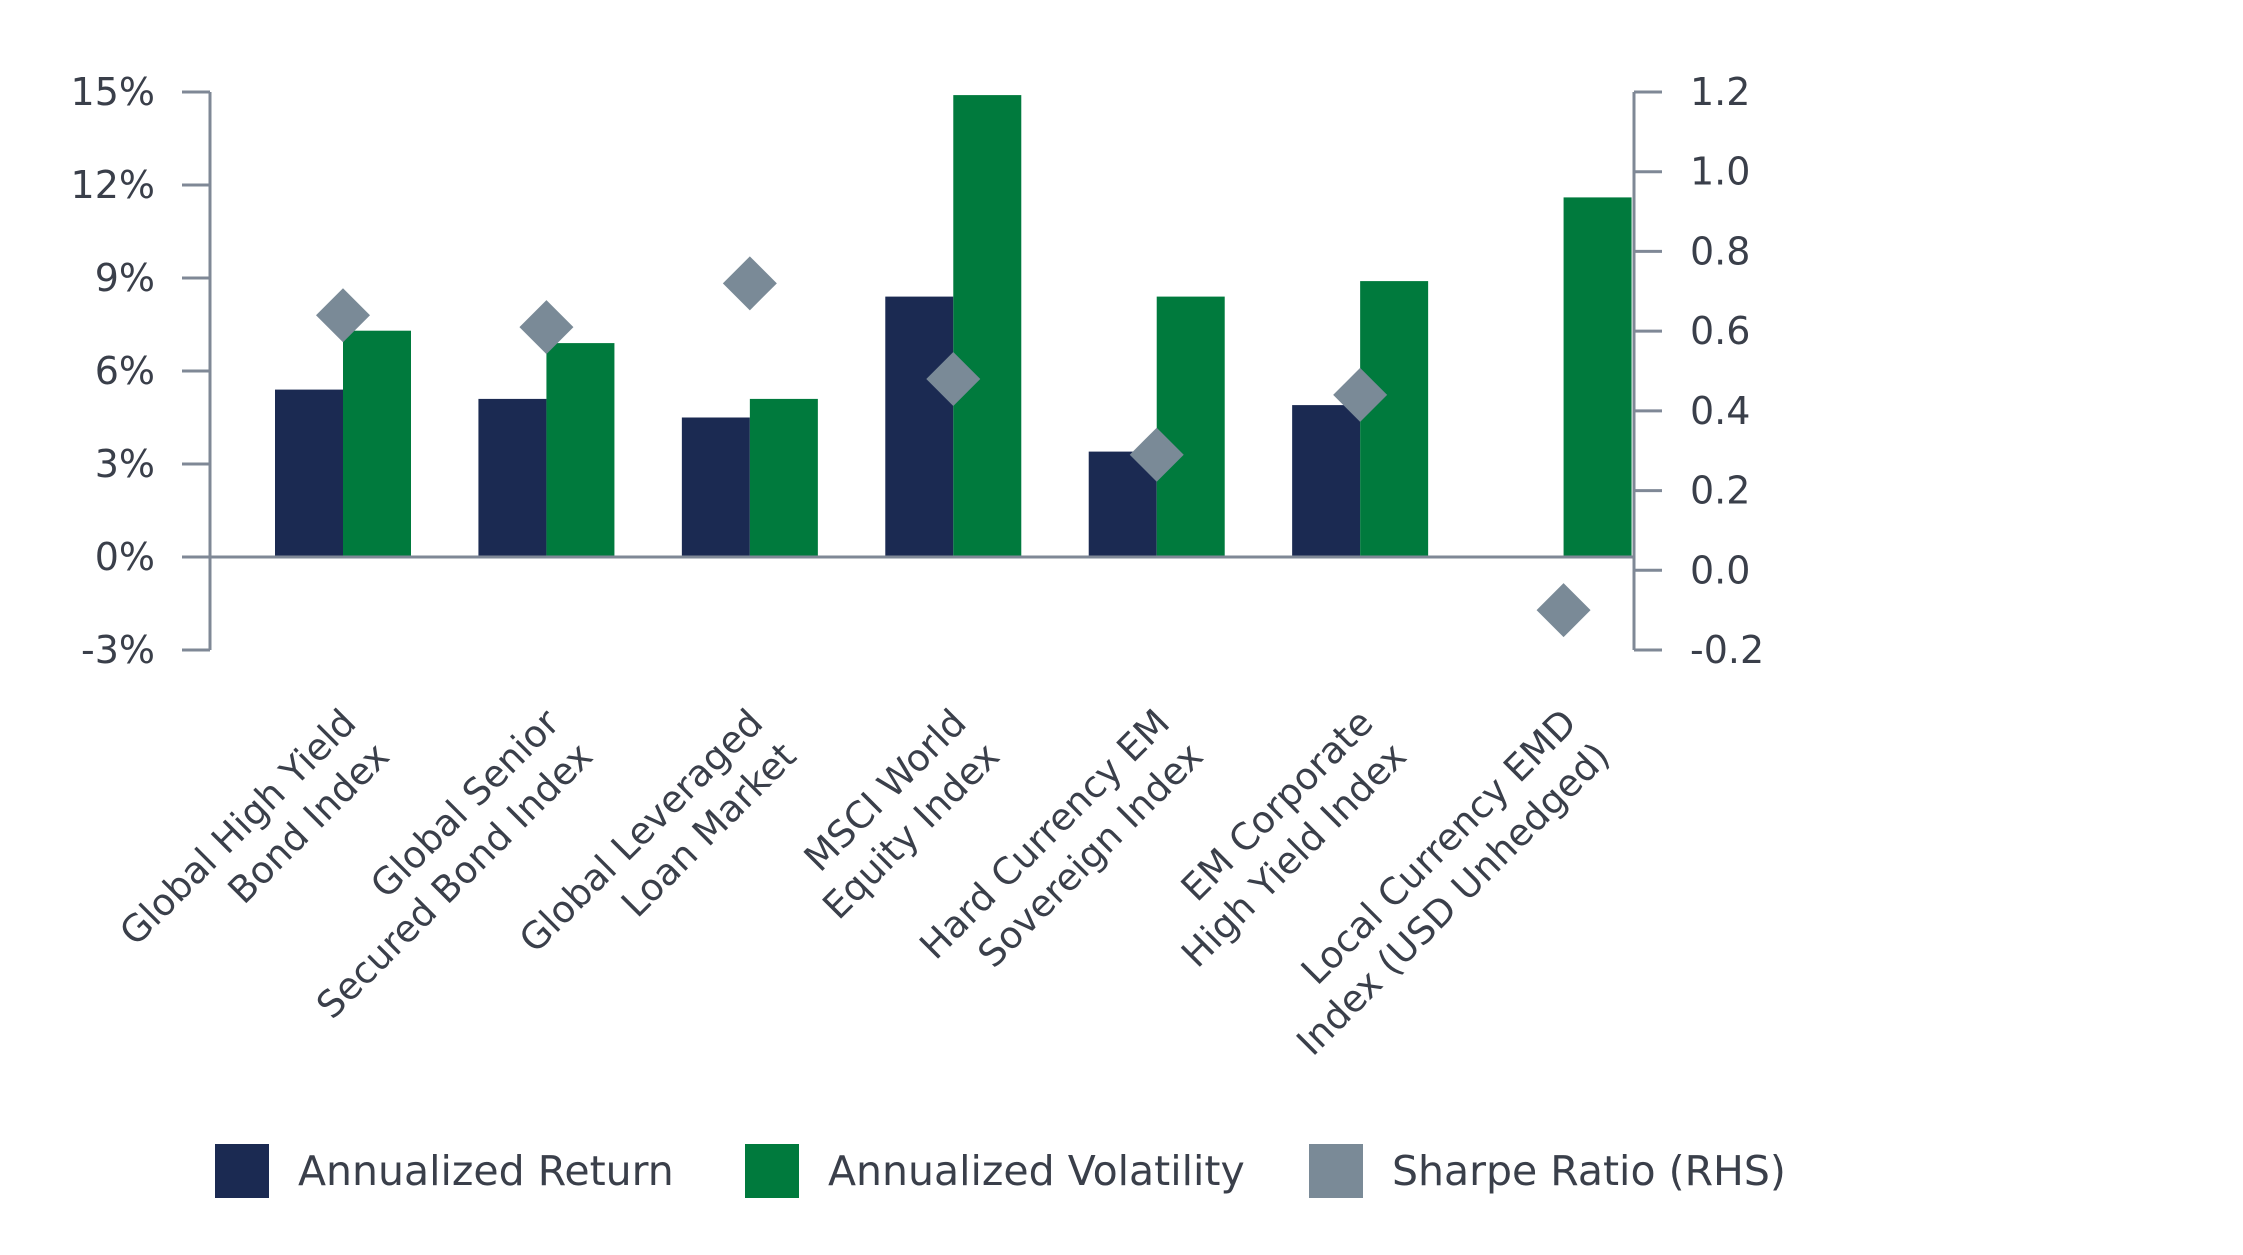 This screenshot has width=2243, height=1255. Describe the element at coordinates (1720, 92) in the screenshot. I see `right-tick-label: 1.2` at that location.